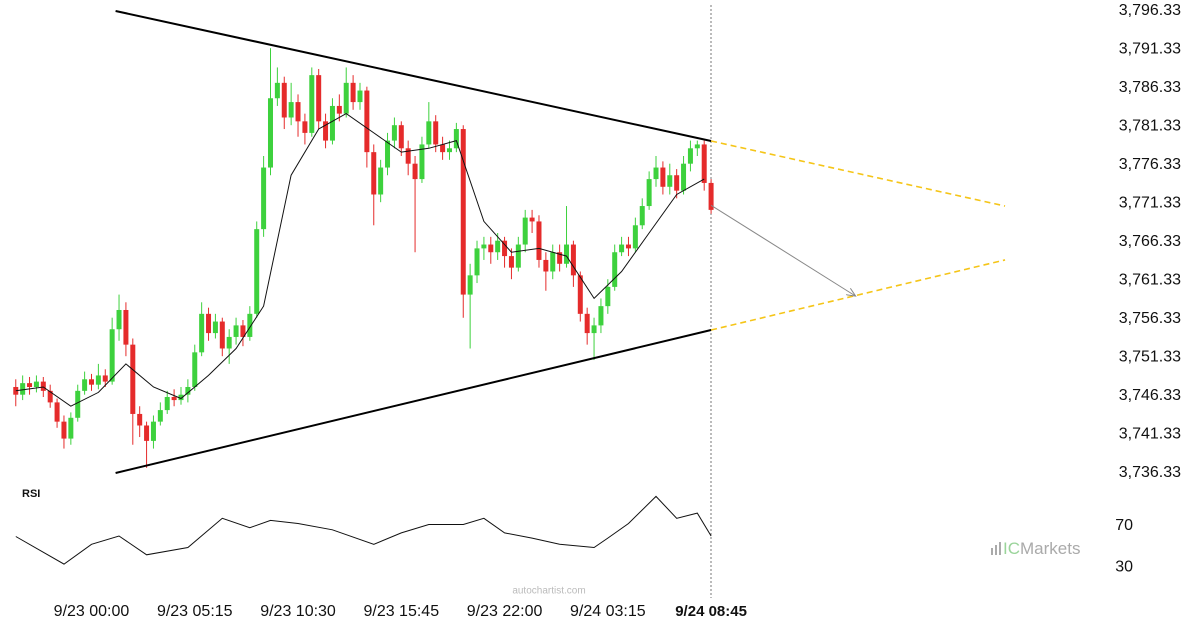  Describe the element at coordinates (608, 611) in the screenshot. I see `x-tick-label: 9/24 03:15` at that location.